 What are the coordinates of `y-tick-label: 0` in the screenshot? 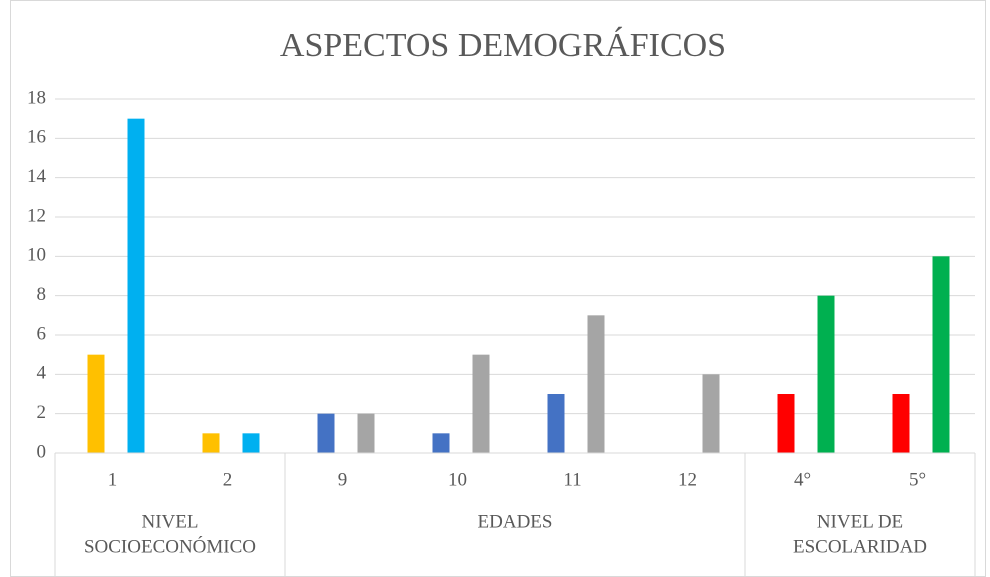 It's located at (42, 451).